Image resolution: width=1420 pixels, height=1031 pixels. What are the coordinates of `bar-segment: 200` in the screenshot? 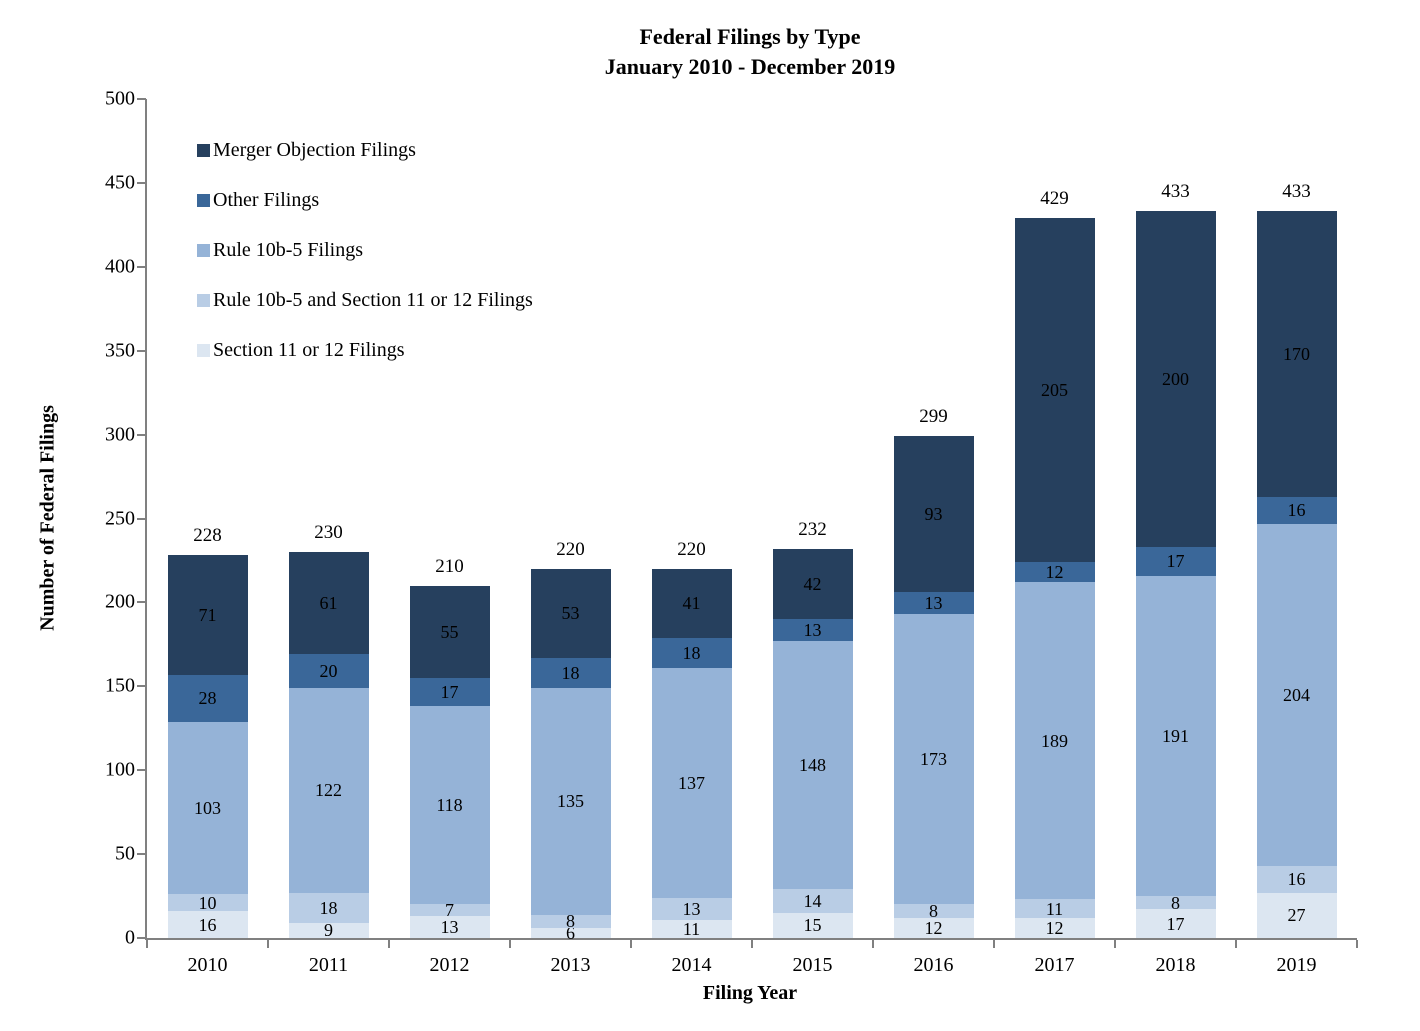 It's located at (1175, 379).